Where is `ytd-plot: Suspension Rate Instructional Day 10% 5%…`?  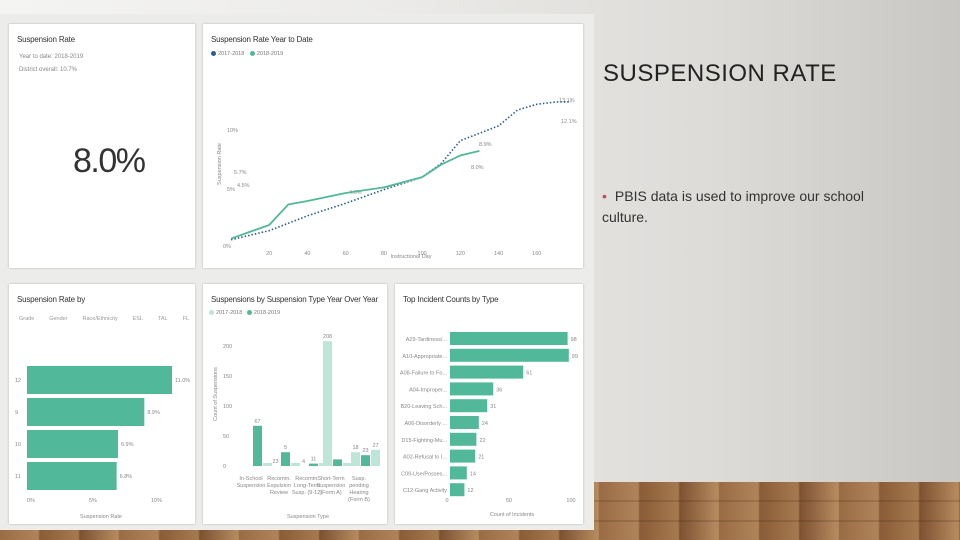 ytd-plot: Suspension Rate Instructional Day 10% 5%… is located at coordinates (397, 179).